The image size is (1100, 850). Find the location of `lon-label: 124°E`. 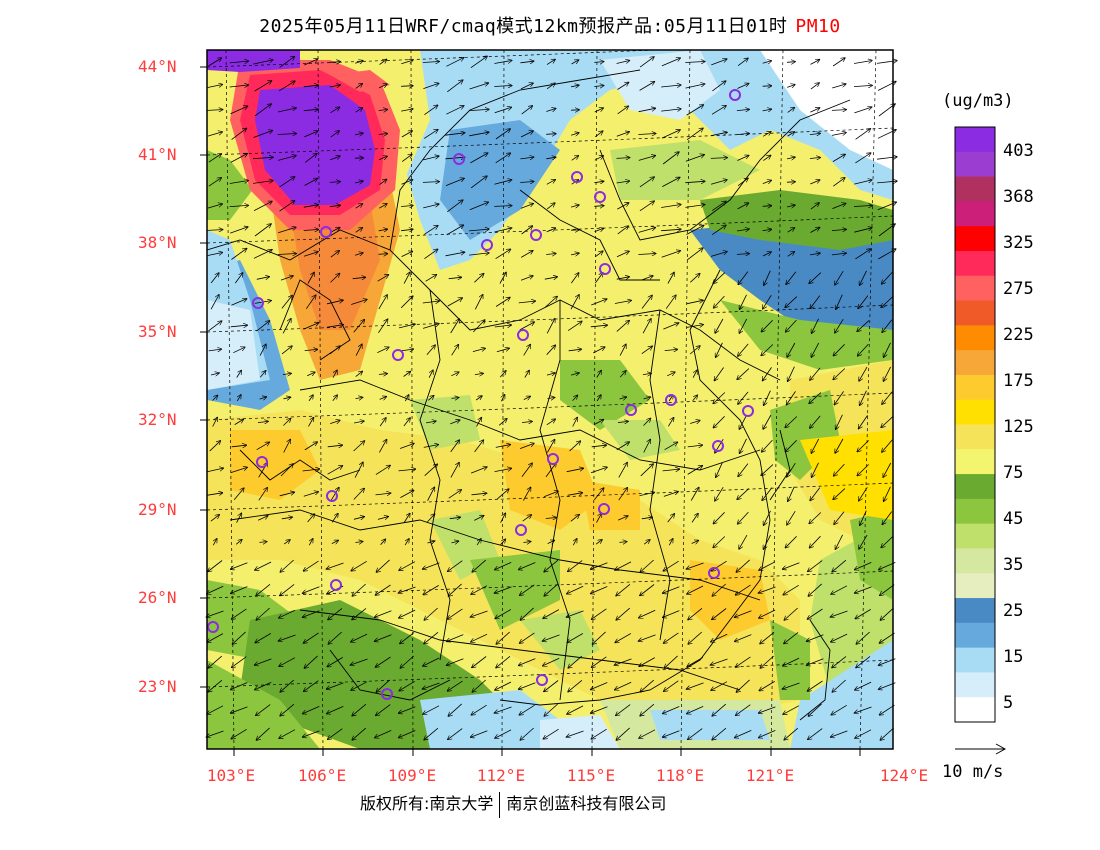

lon-label: 124°E is located at coordinates (904, 775).